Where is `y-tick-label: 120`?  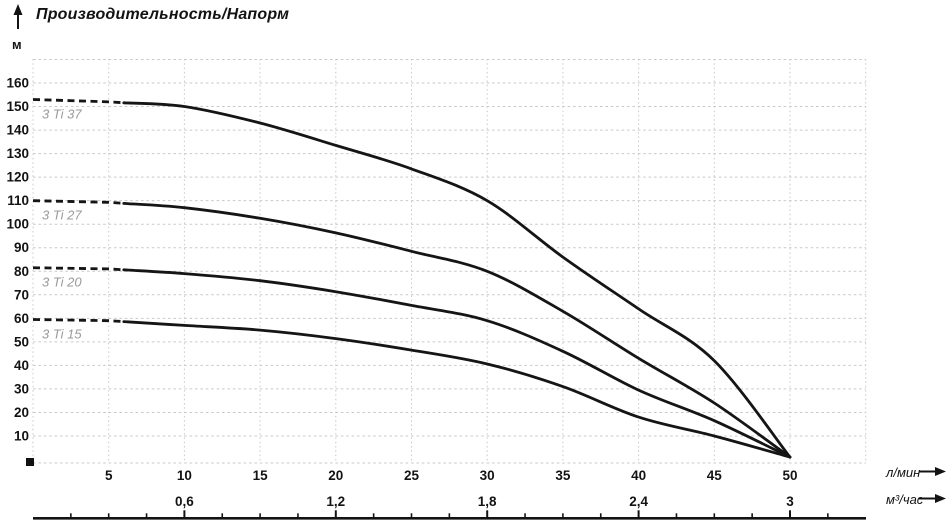
y-tick-label: 120 is located at coordinates (17, 177).